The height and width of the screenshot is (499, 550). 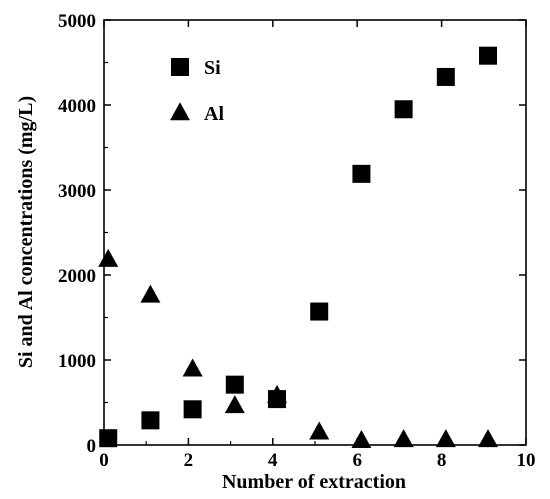 What do you see at coordinates (77, 21) in the screenshot?
I see `y-tick-label: 5000` at bounding box center [77, 21].